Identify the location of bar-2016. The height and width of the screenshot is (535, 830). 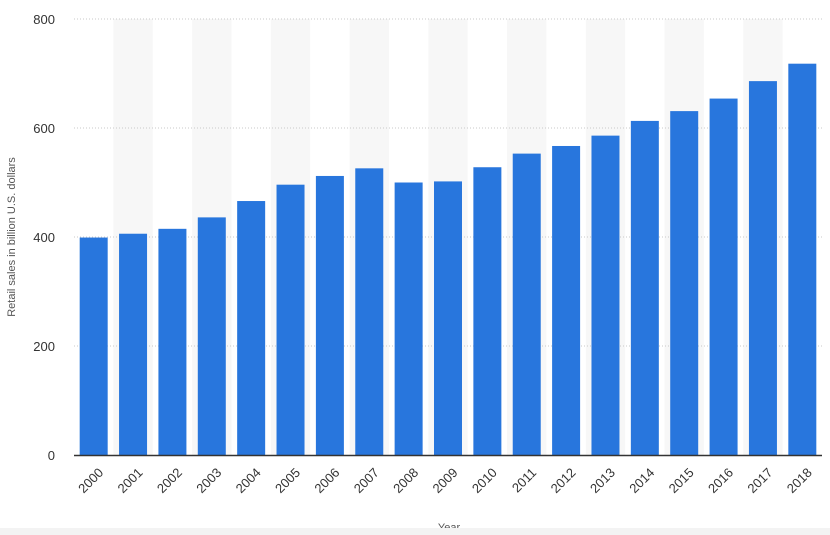
(723, 276).